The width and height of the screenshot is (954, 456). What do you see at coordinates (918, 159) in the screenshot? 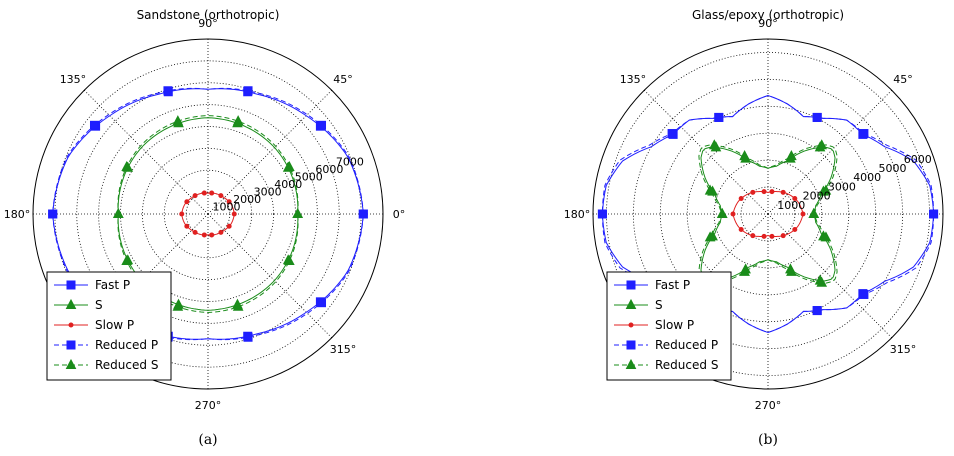
I see `radial-tick-label: 6000` at bounding box center [918, 159].